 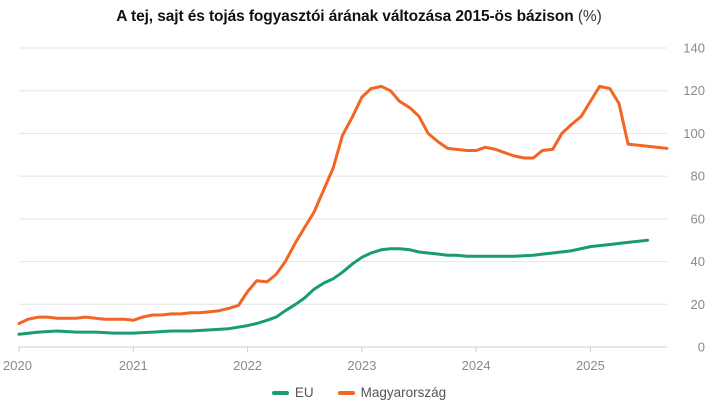 What do you see at coordinates (701, 347) in the screenshot?
I see `y-tick-label: 0` at bounding box center [701, 347].